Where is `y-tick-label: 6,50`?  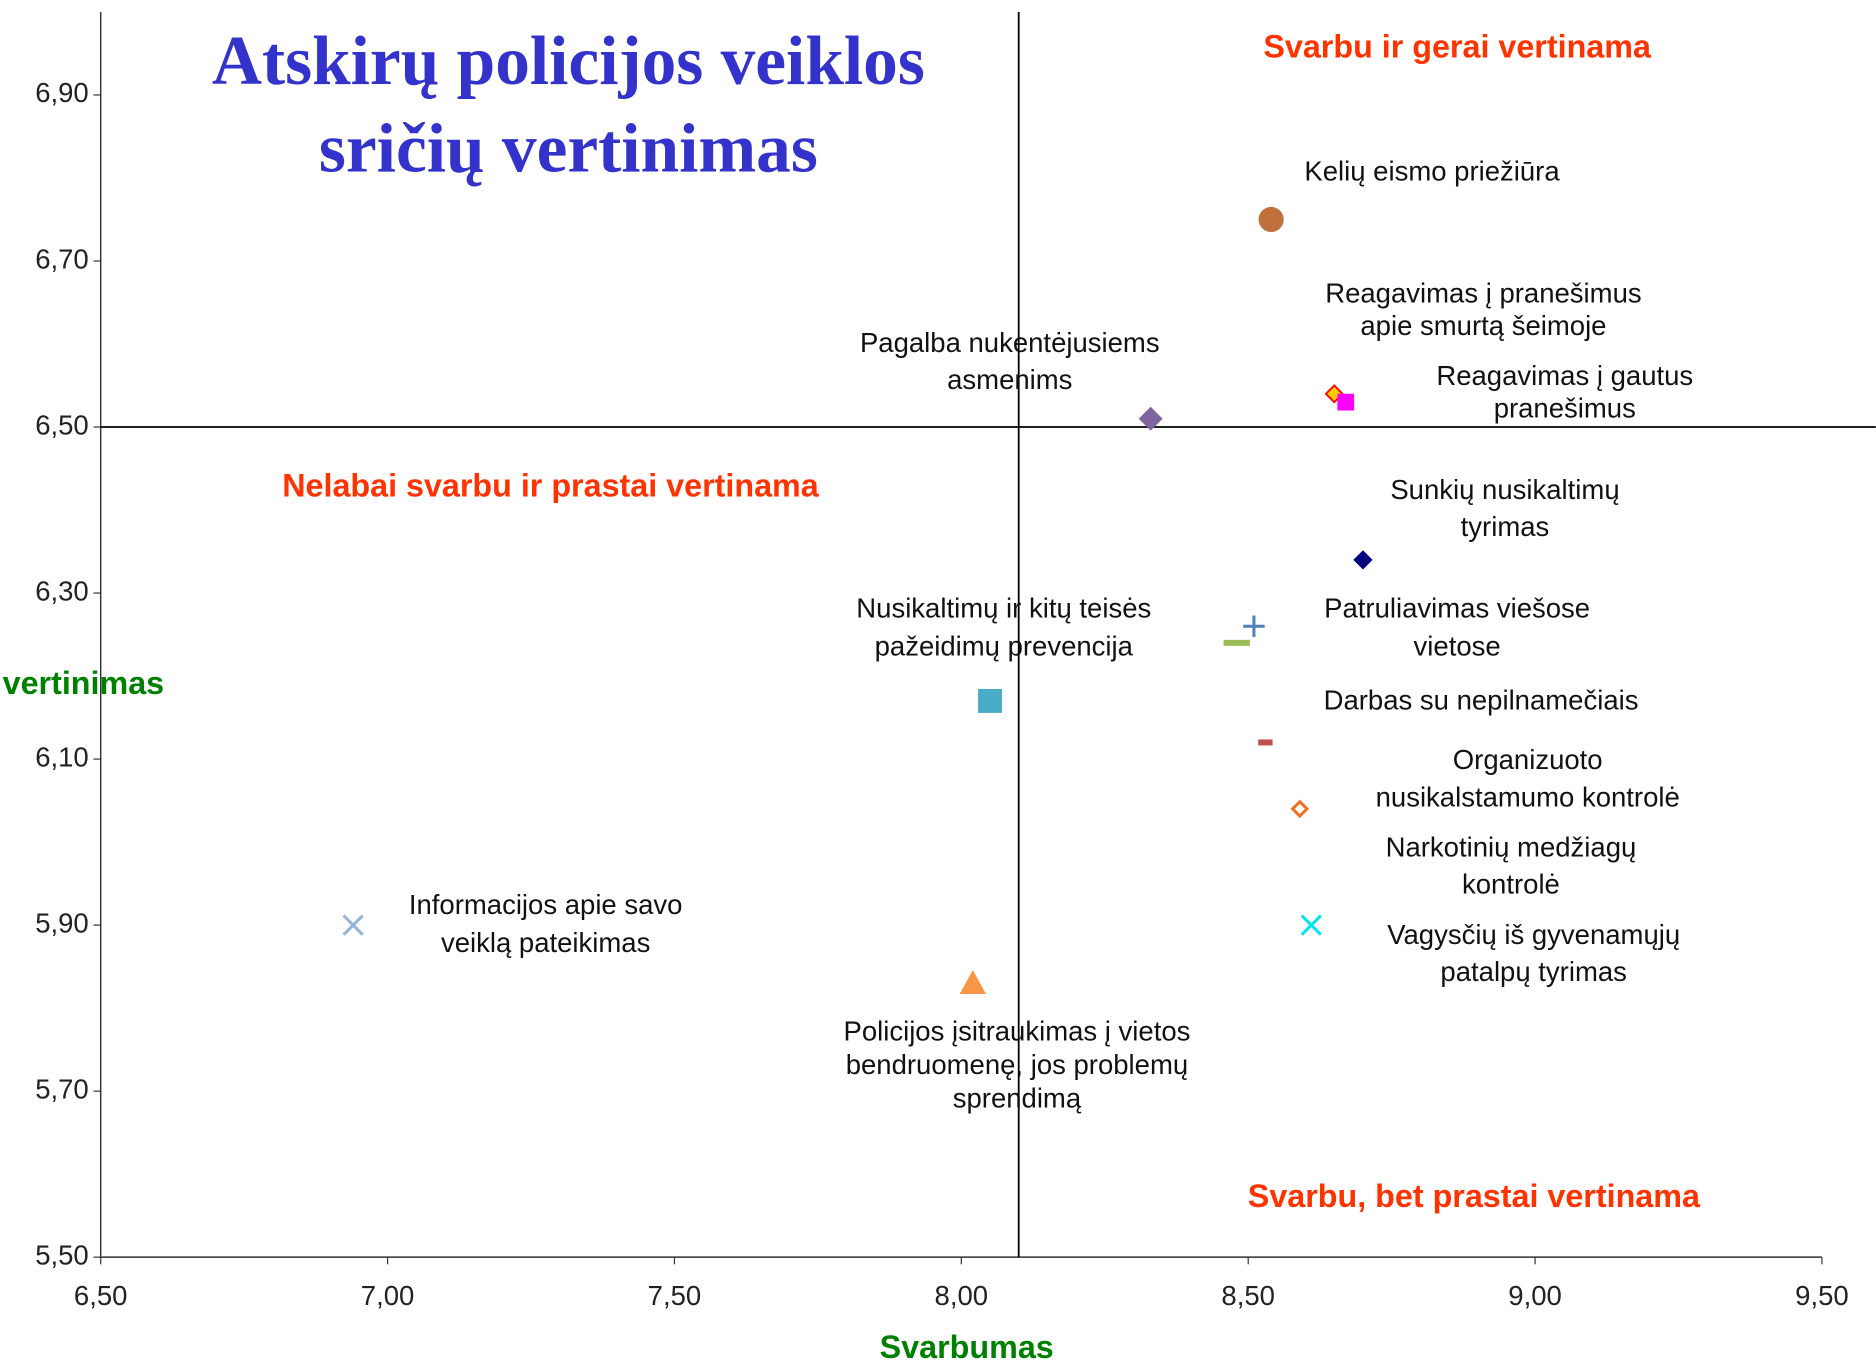 y-tick-label: 6,50 is located at coordinates (62, 424).